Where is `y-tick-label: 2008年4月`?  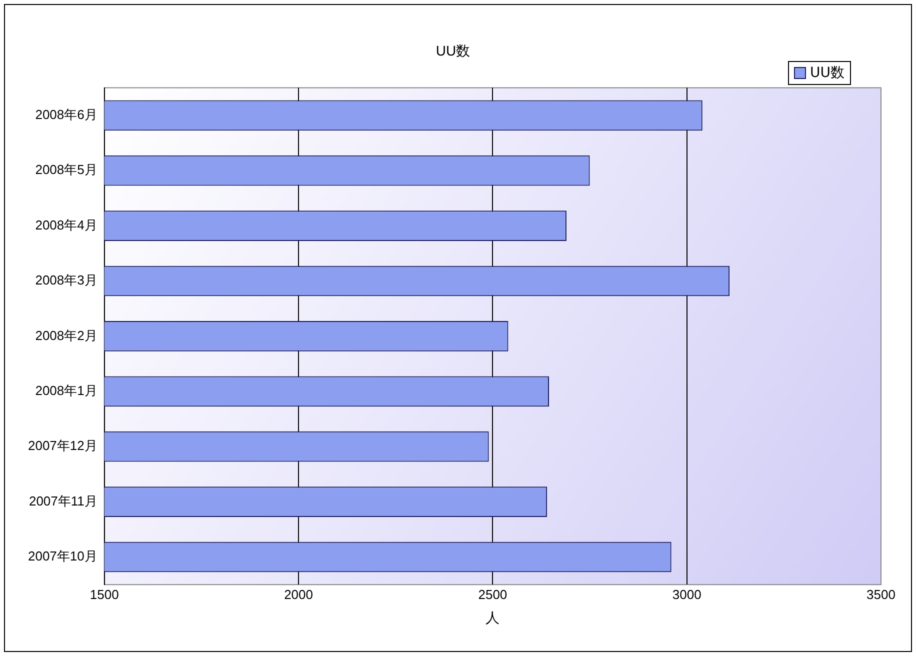 y-tick-label: 2008年4月 is located at coordinates (66, 224).